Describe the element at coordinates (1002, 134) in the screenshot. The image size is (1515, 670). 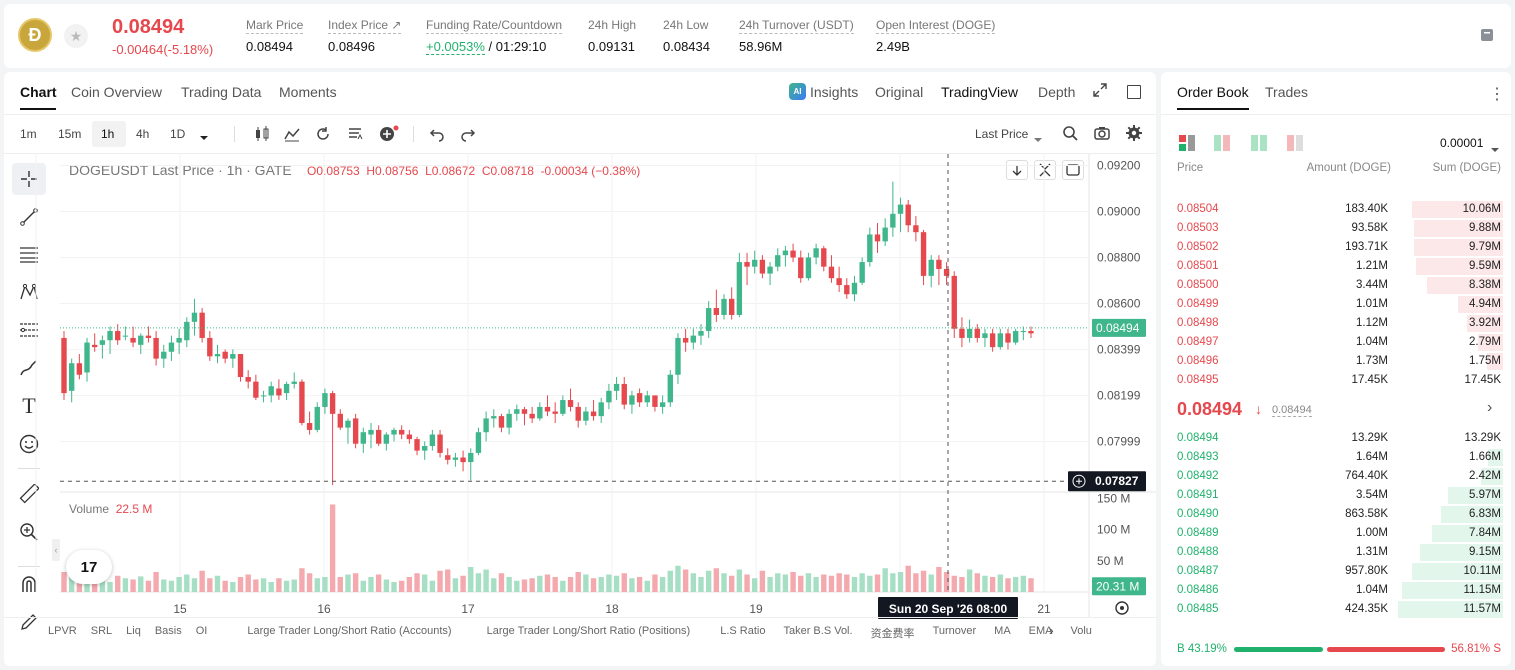
I see `price-type-select: Last Price` at that location.